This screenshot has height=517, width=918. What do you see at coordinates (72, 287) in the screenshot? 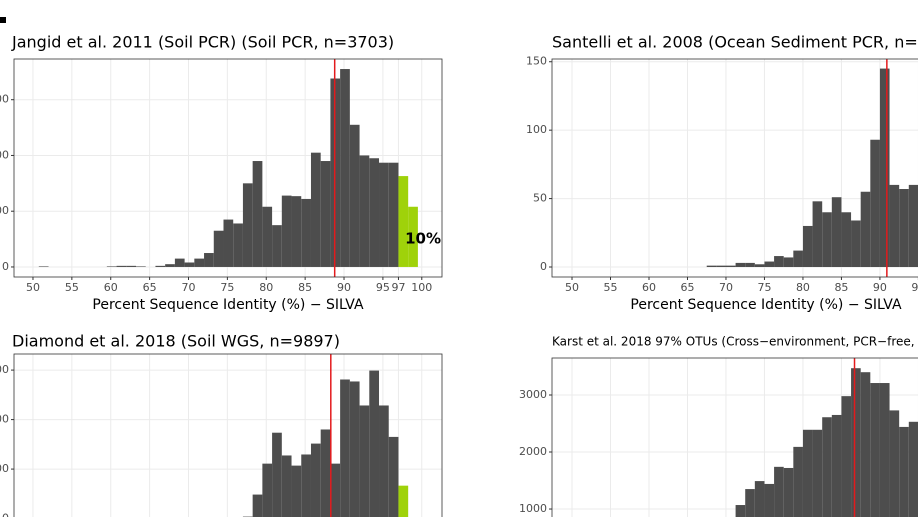
I see `x-tick-label: 55` at bounding box center [72, 287].